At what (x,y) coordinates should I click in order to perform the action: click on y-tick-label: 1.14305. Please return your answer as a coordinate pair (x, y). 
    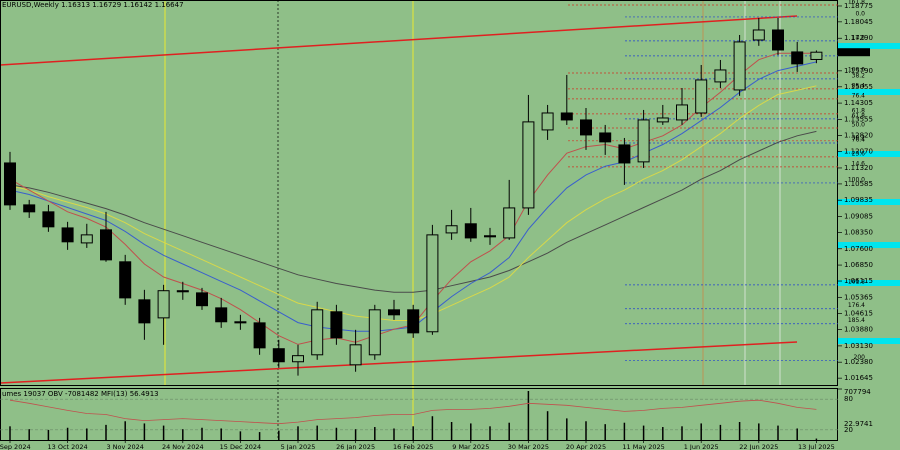
    Looking at the image, I should click on (858, 103).